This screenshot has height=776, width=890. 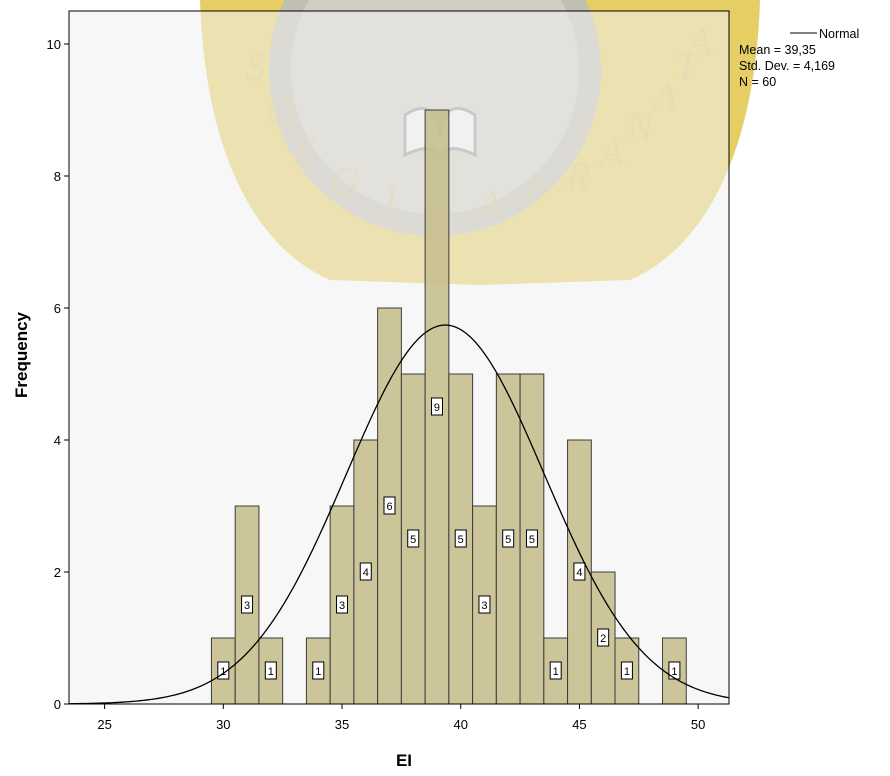 What do you see at coordinates (54, 44) in the screenshot?
I see `y-tick-label: 10` at bounding box center [54, 44].